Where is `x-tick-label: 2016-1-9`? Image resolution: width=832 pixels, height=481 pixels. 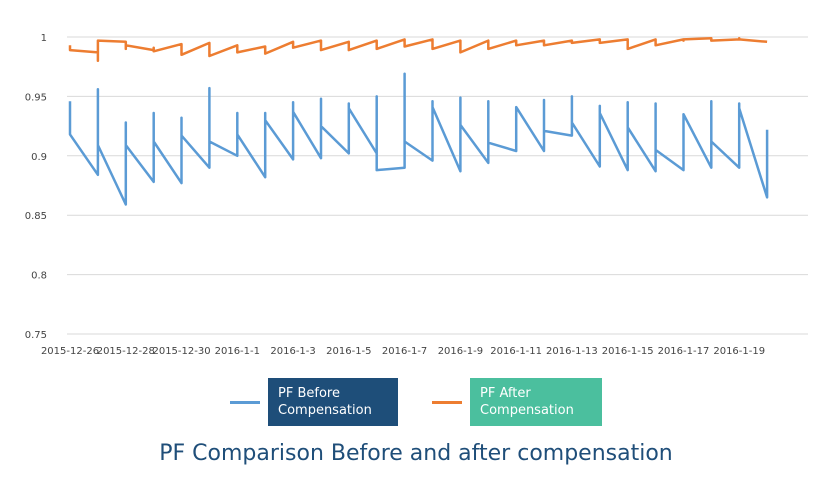
x-tick-label: 2016-1-9 is located at coordinates (460, 351).